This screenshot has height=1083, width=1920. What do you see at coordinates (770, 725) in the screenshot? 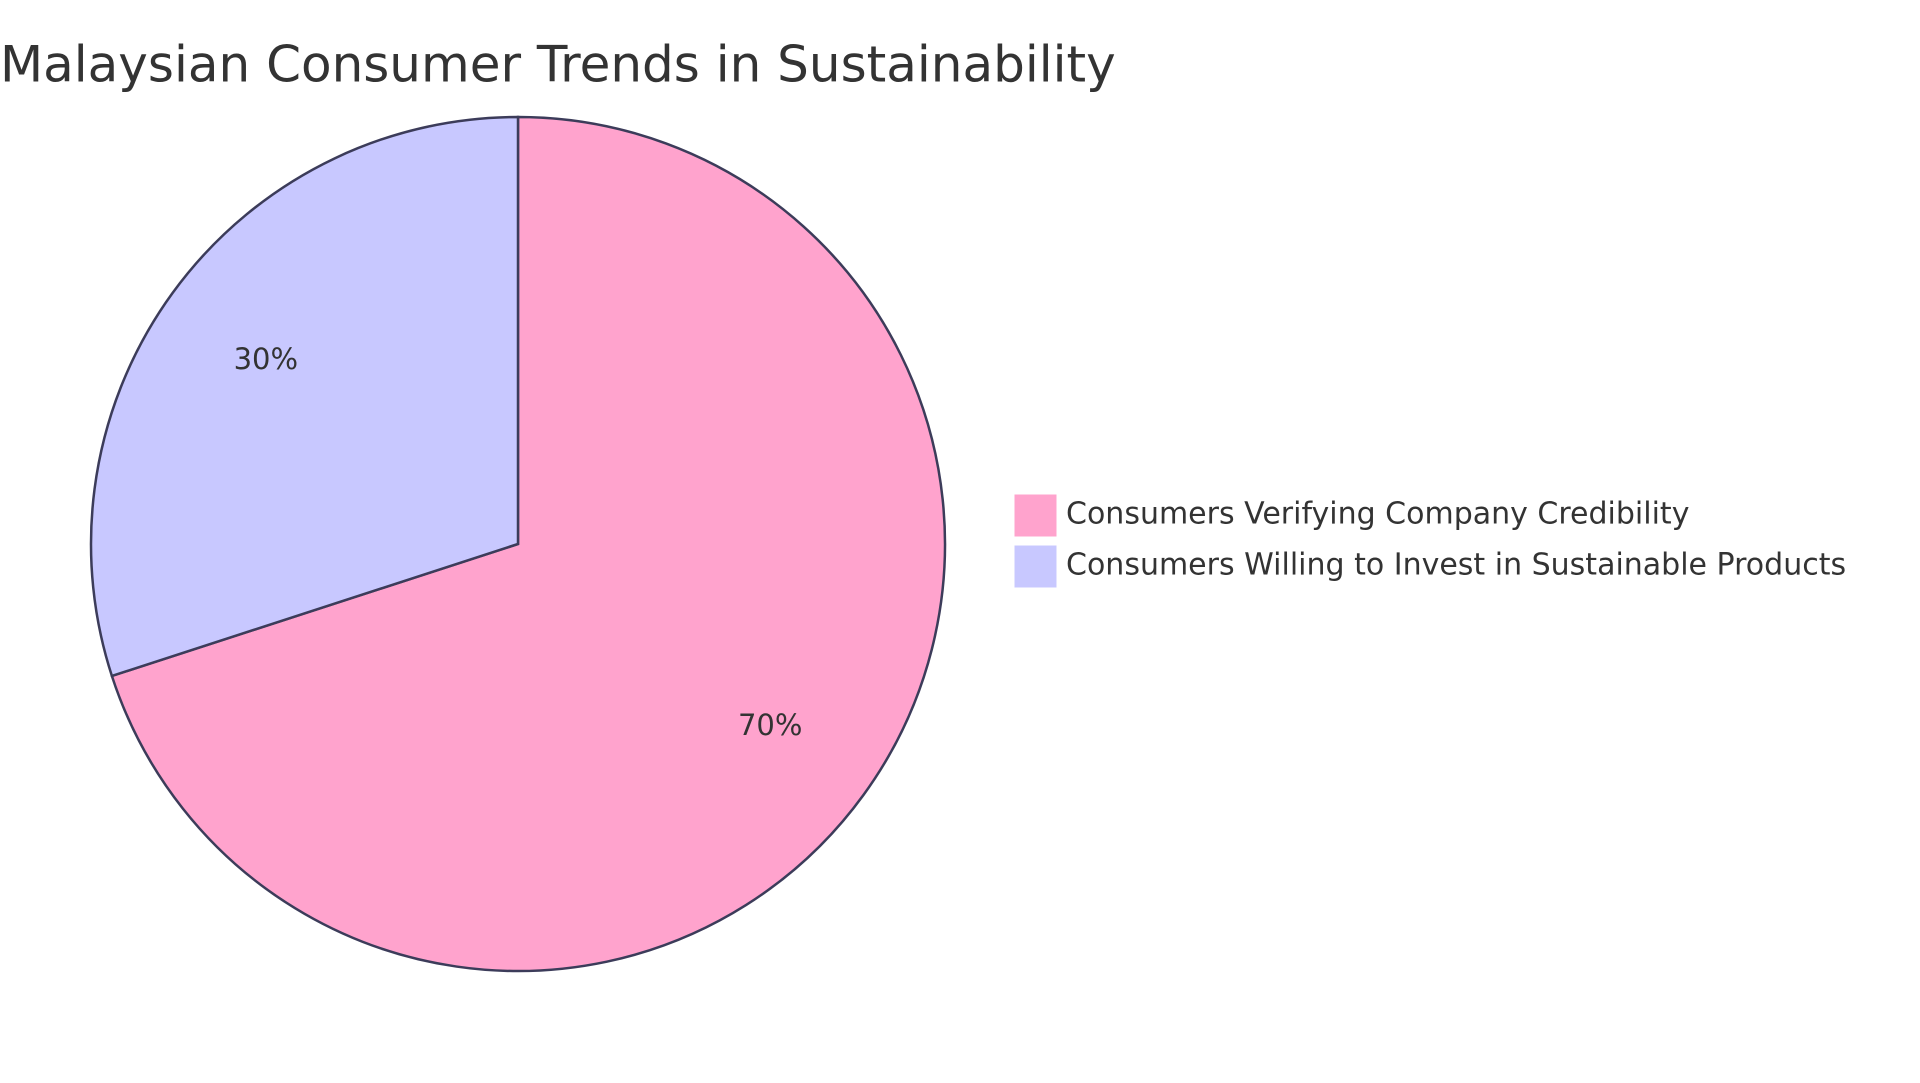
I see `slice-label: 70%` at bounding box center [770, 725].